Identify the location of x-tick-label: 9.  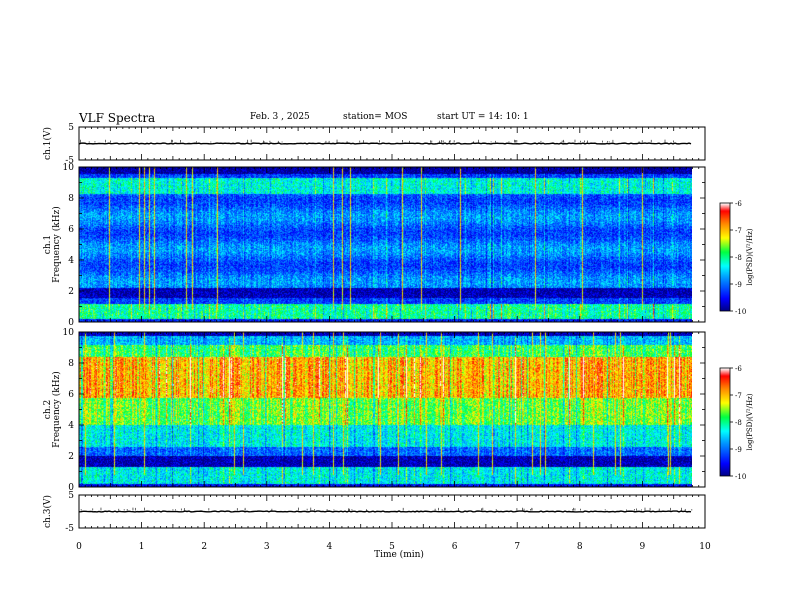
(643, 547).